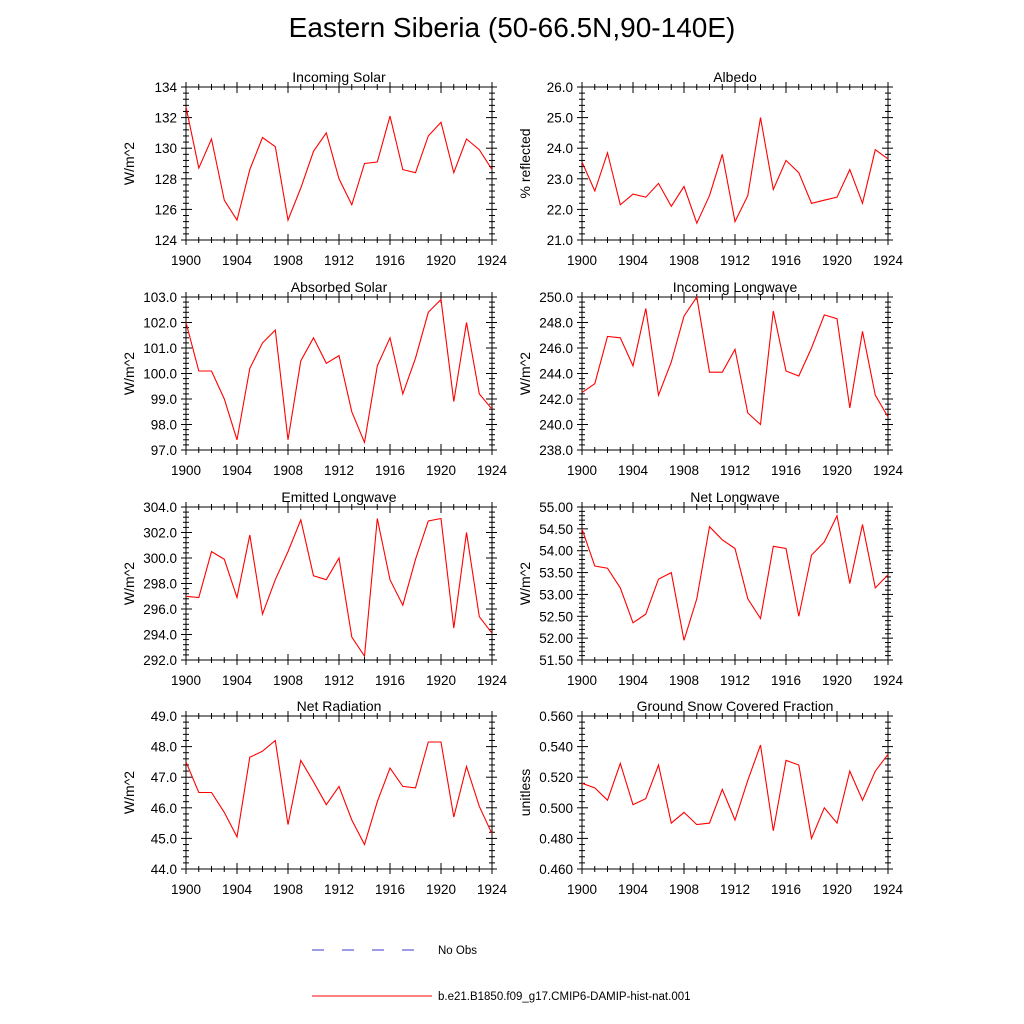 This screenshot has width=1024, height=1024. Describe the element at coordinates (164, 425) in the screenshot. I see `y-tick-label: 98.0` at that location.